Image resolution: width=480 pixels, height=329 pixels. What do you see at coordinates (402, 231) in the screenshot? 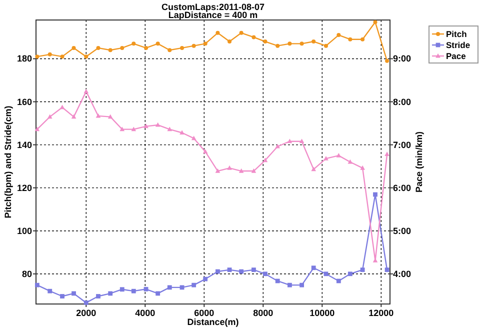
I see `y2-tick-label: 5:00` at bounding box center [402, 231].